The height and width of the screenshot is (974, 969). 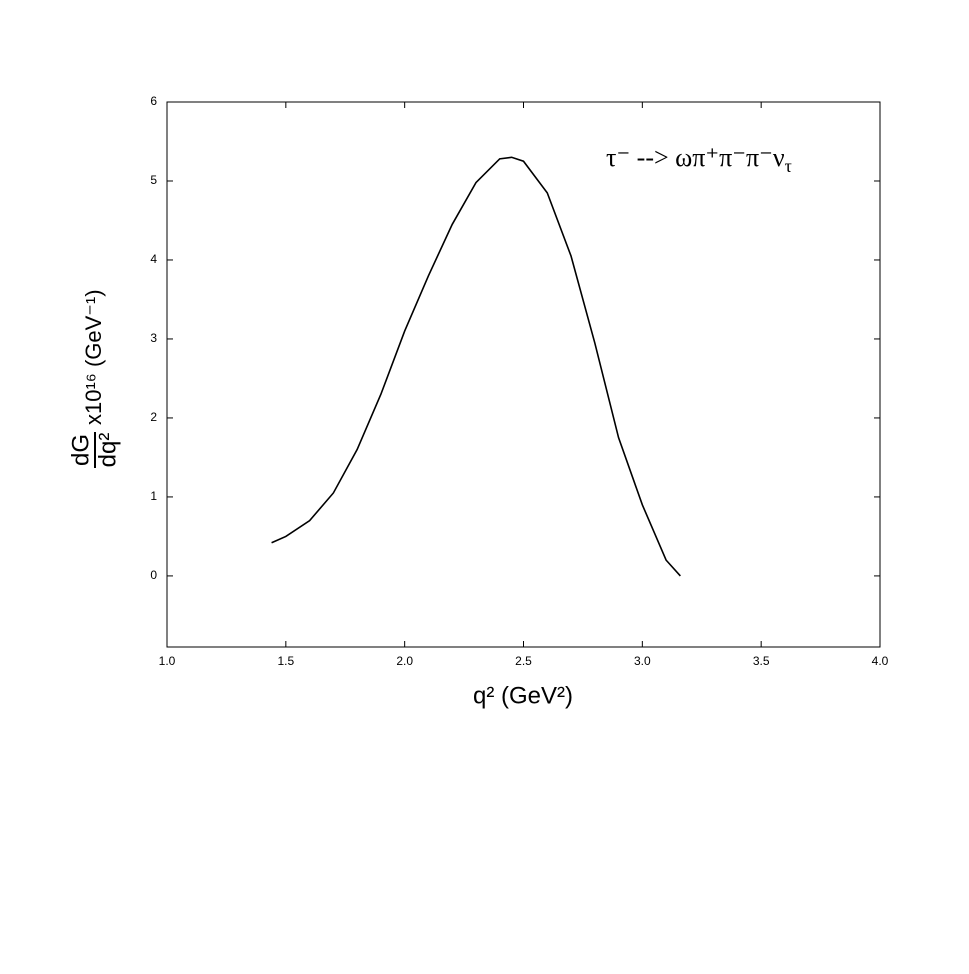 I want to click on y-tick-label: 2, so click(x=153, y=417).